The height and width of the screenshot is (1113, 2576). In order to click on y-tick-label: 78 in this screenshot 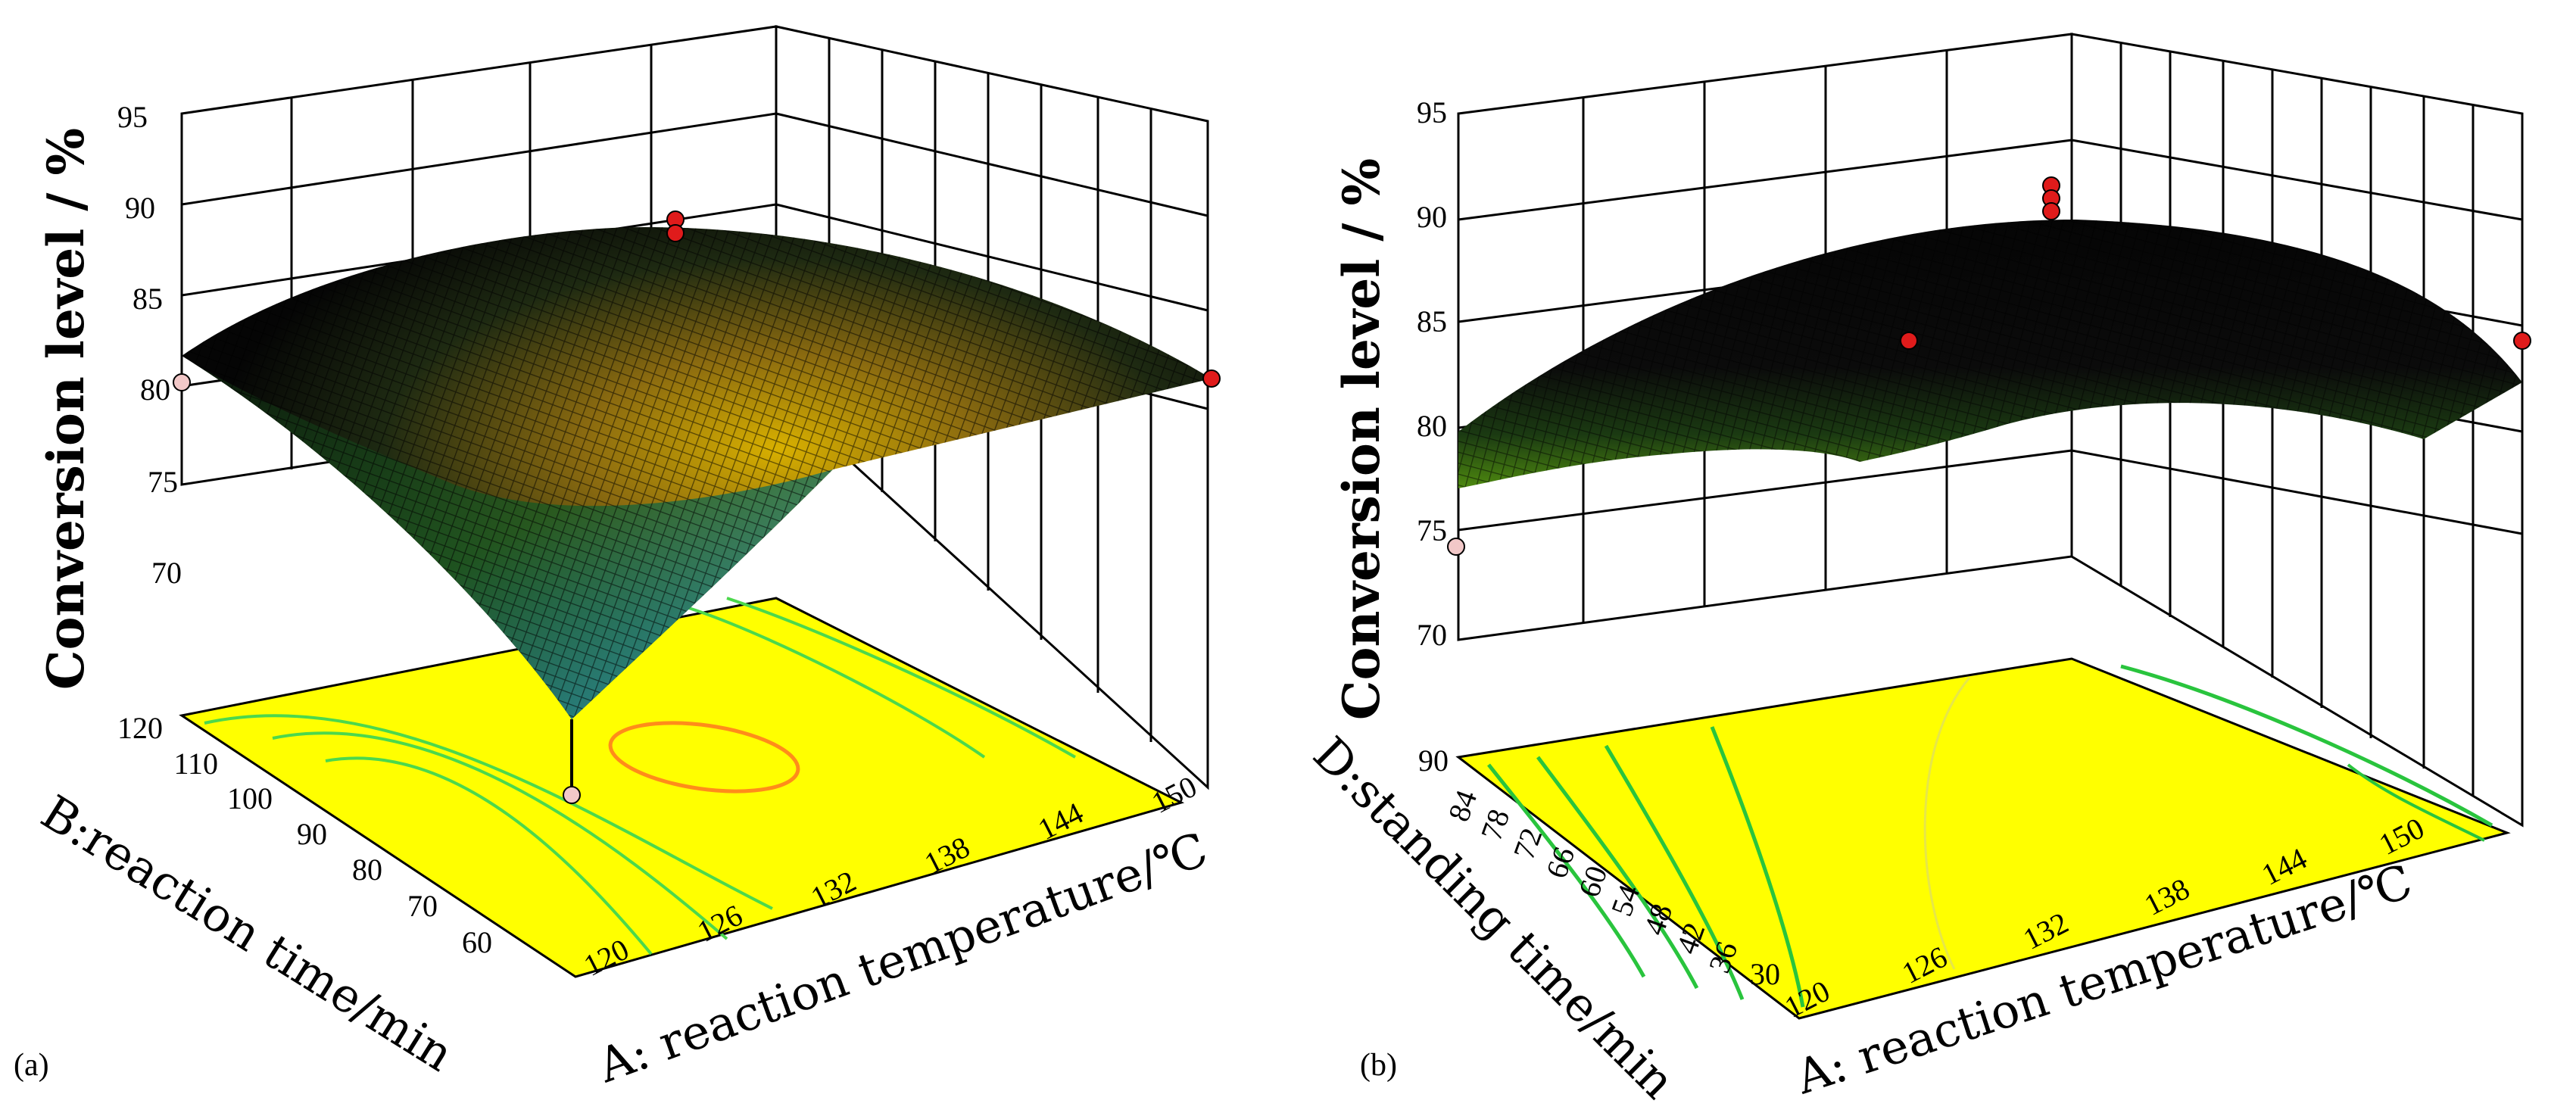, I will do `click(1495, 825)`.